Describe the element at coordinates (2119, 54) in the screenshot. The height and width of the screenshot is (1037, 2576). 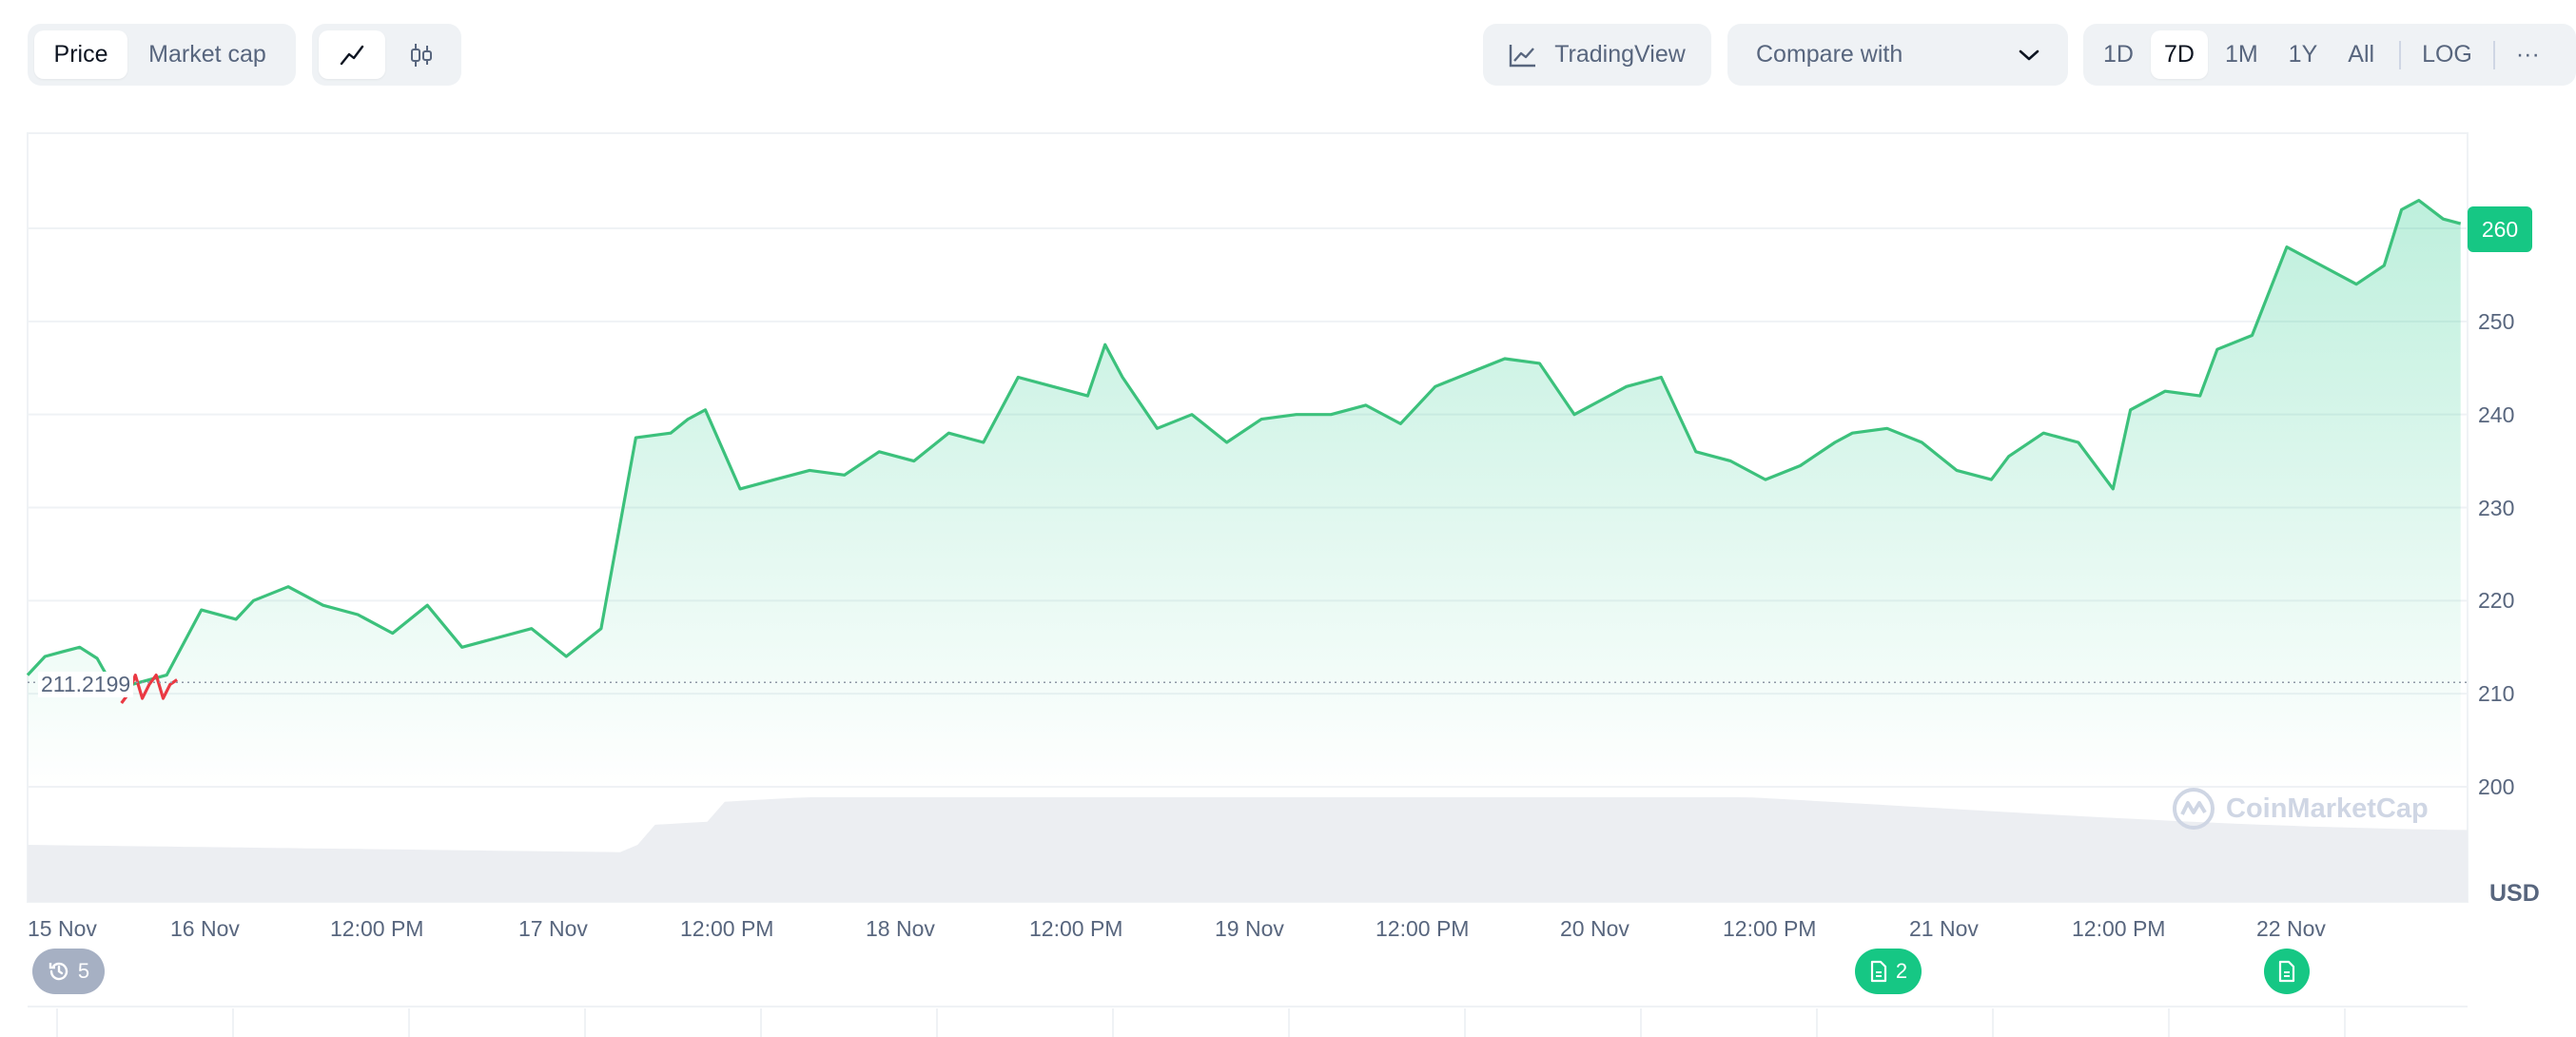
I see `range-1d-button: 1D` at that location.